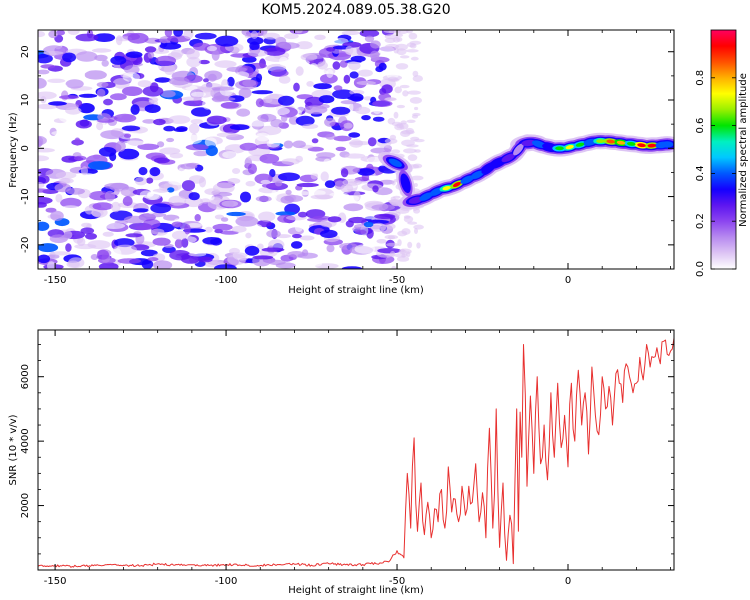 Image resolution: width=750 pixels, height=600 pixels. I want to click on spectrogram-x-tick-label: -150, so click(55, 280).